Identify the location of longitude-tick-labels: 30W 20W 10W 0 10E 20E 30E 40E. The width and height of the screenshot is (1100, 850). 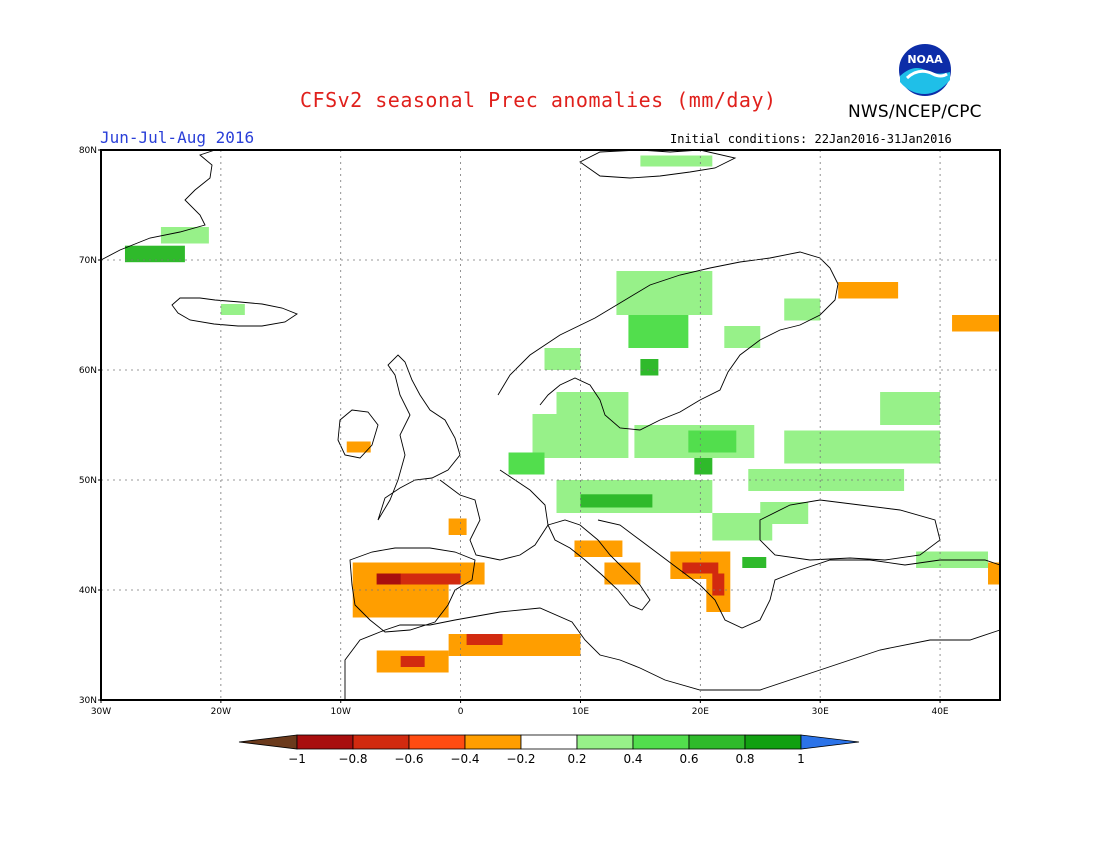
(520, 708).